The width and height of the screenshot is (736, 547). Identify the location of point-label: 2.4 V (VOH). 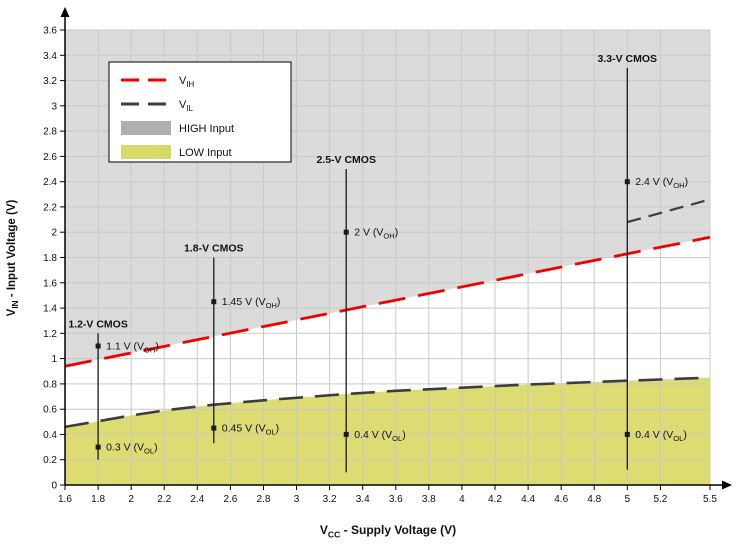
(661, 183).